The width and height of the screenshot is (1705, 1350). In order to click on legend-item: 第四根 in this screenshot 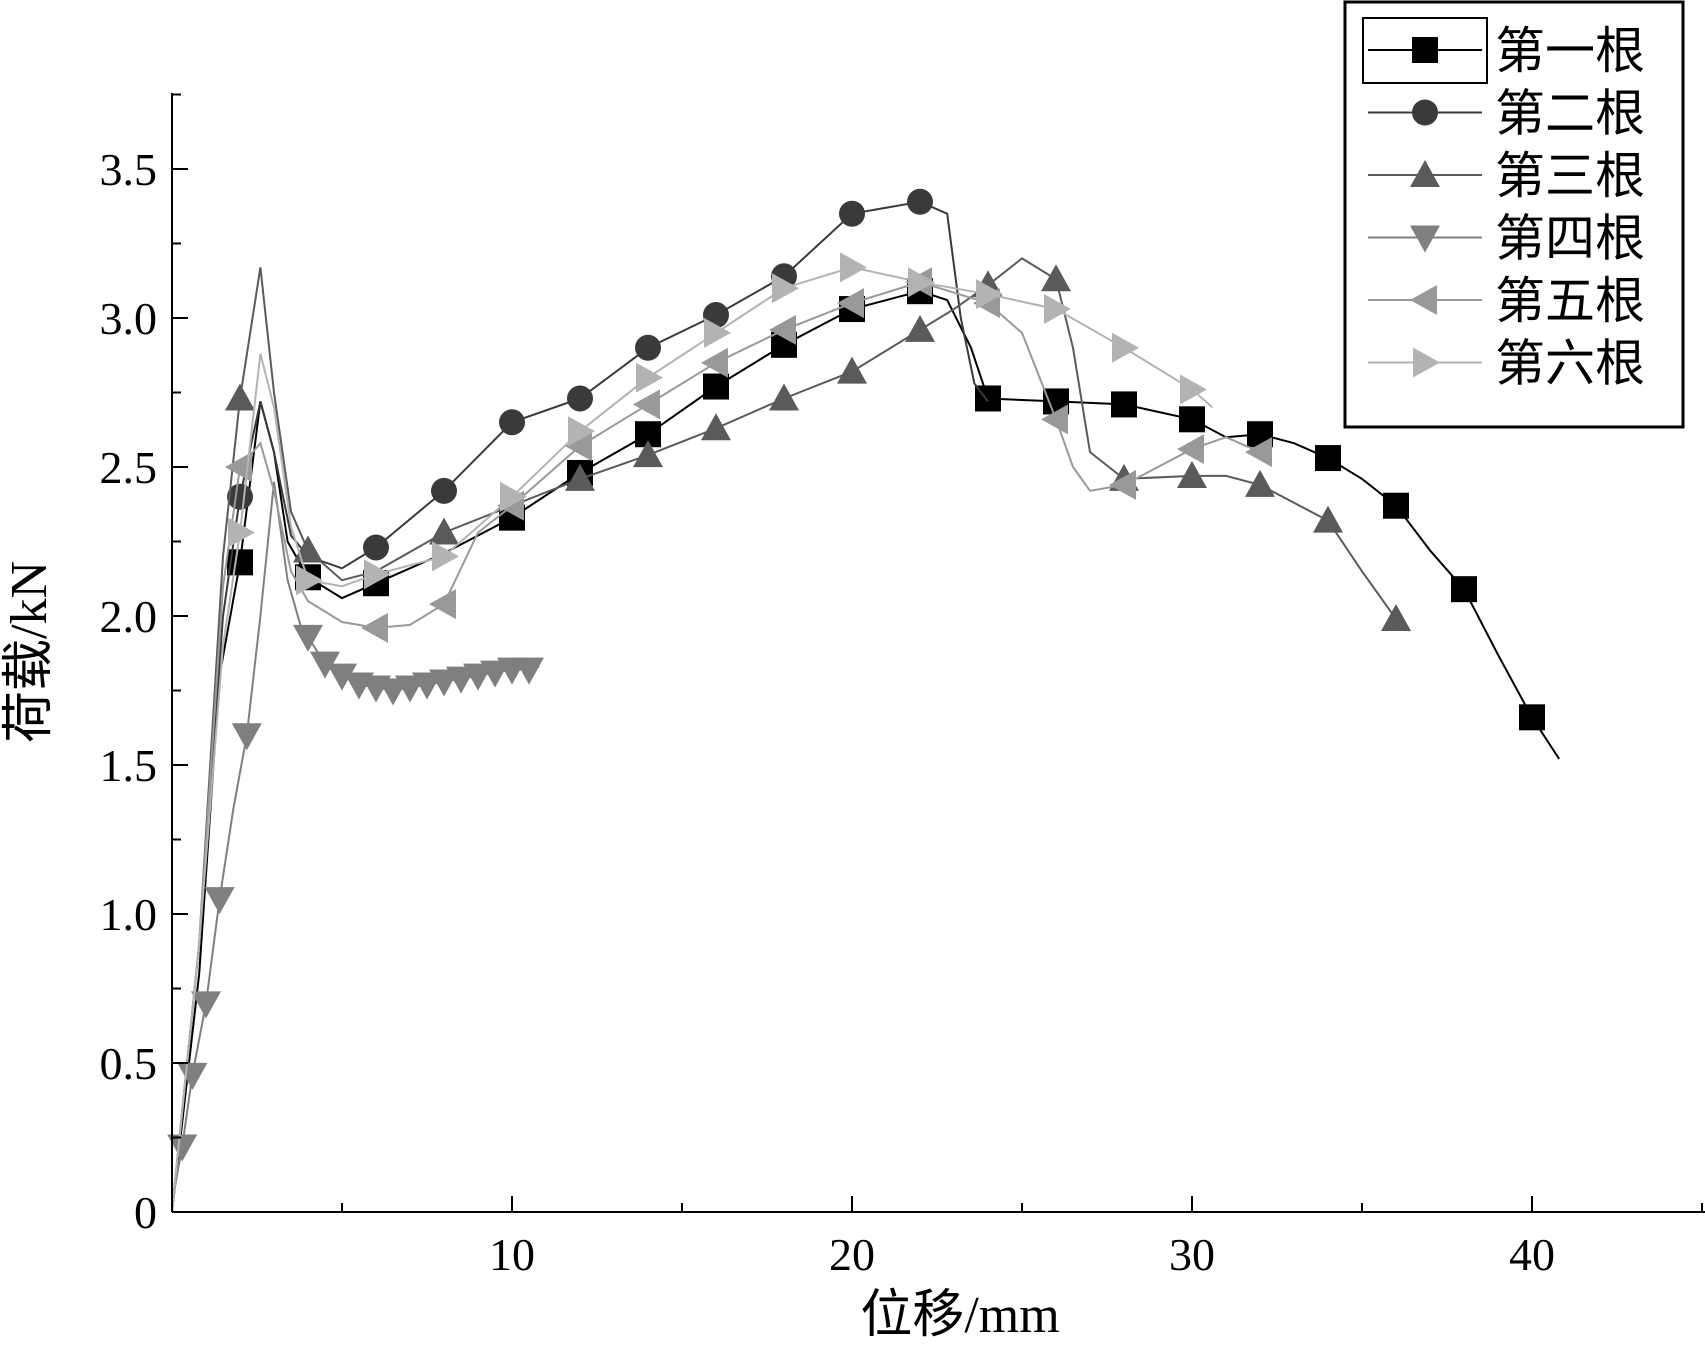, I will do `click(1506, 239)`.